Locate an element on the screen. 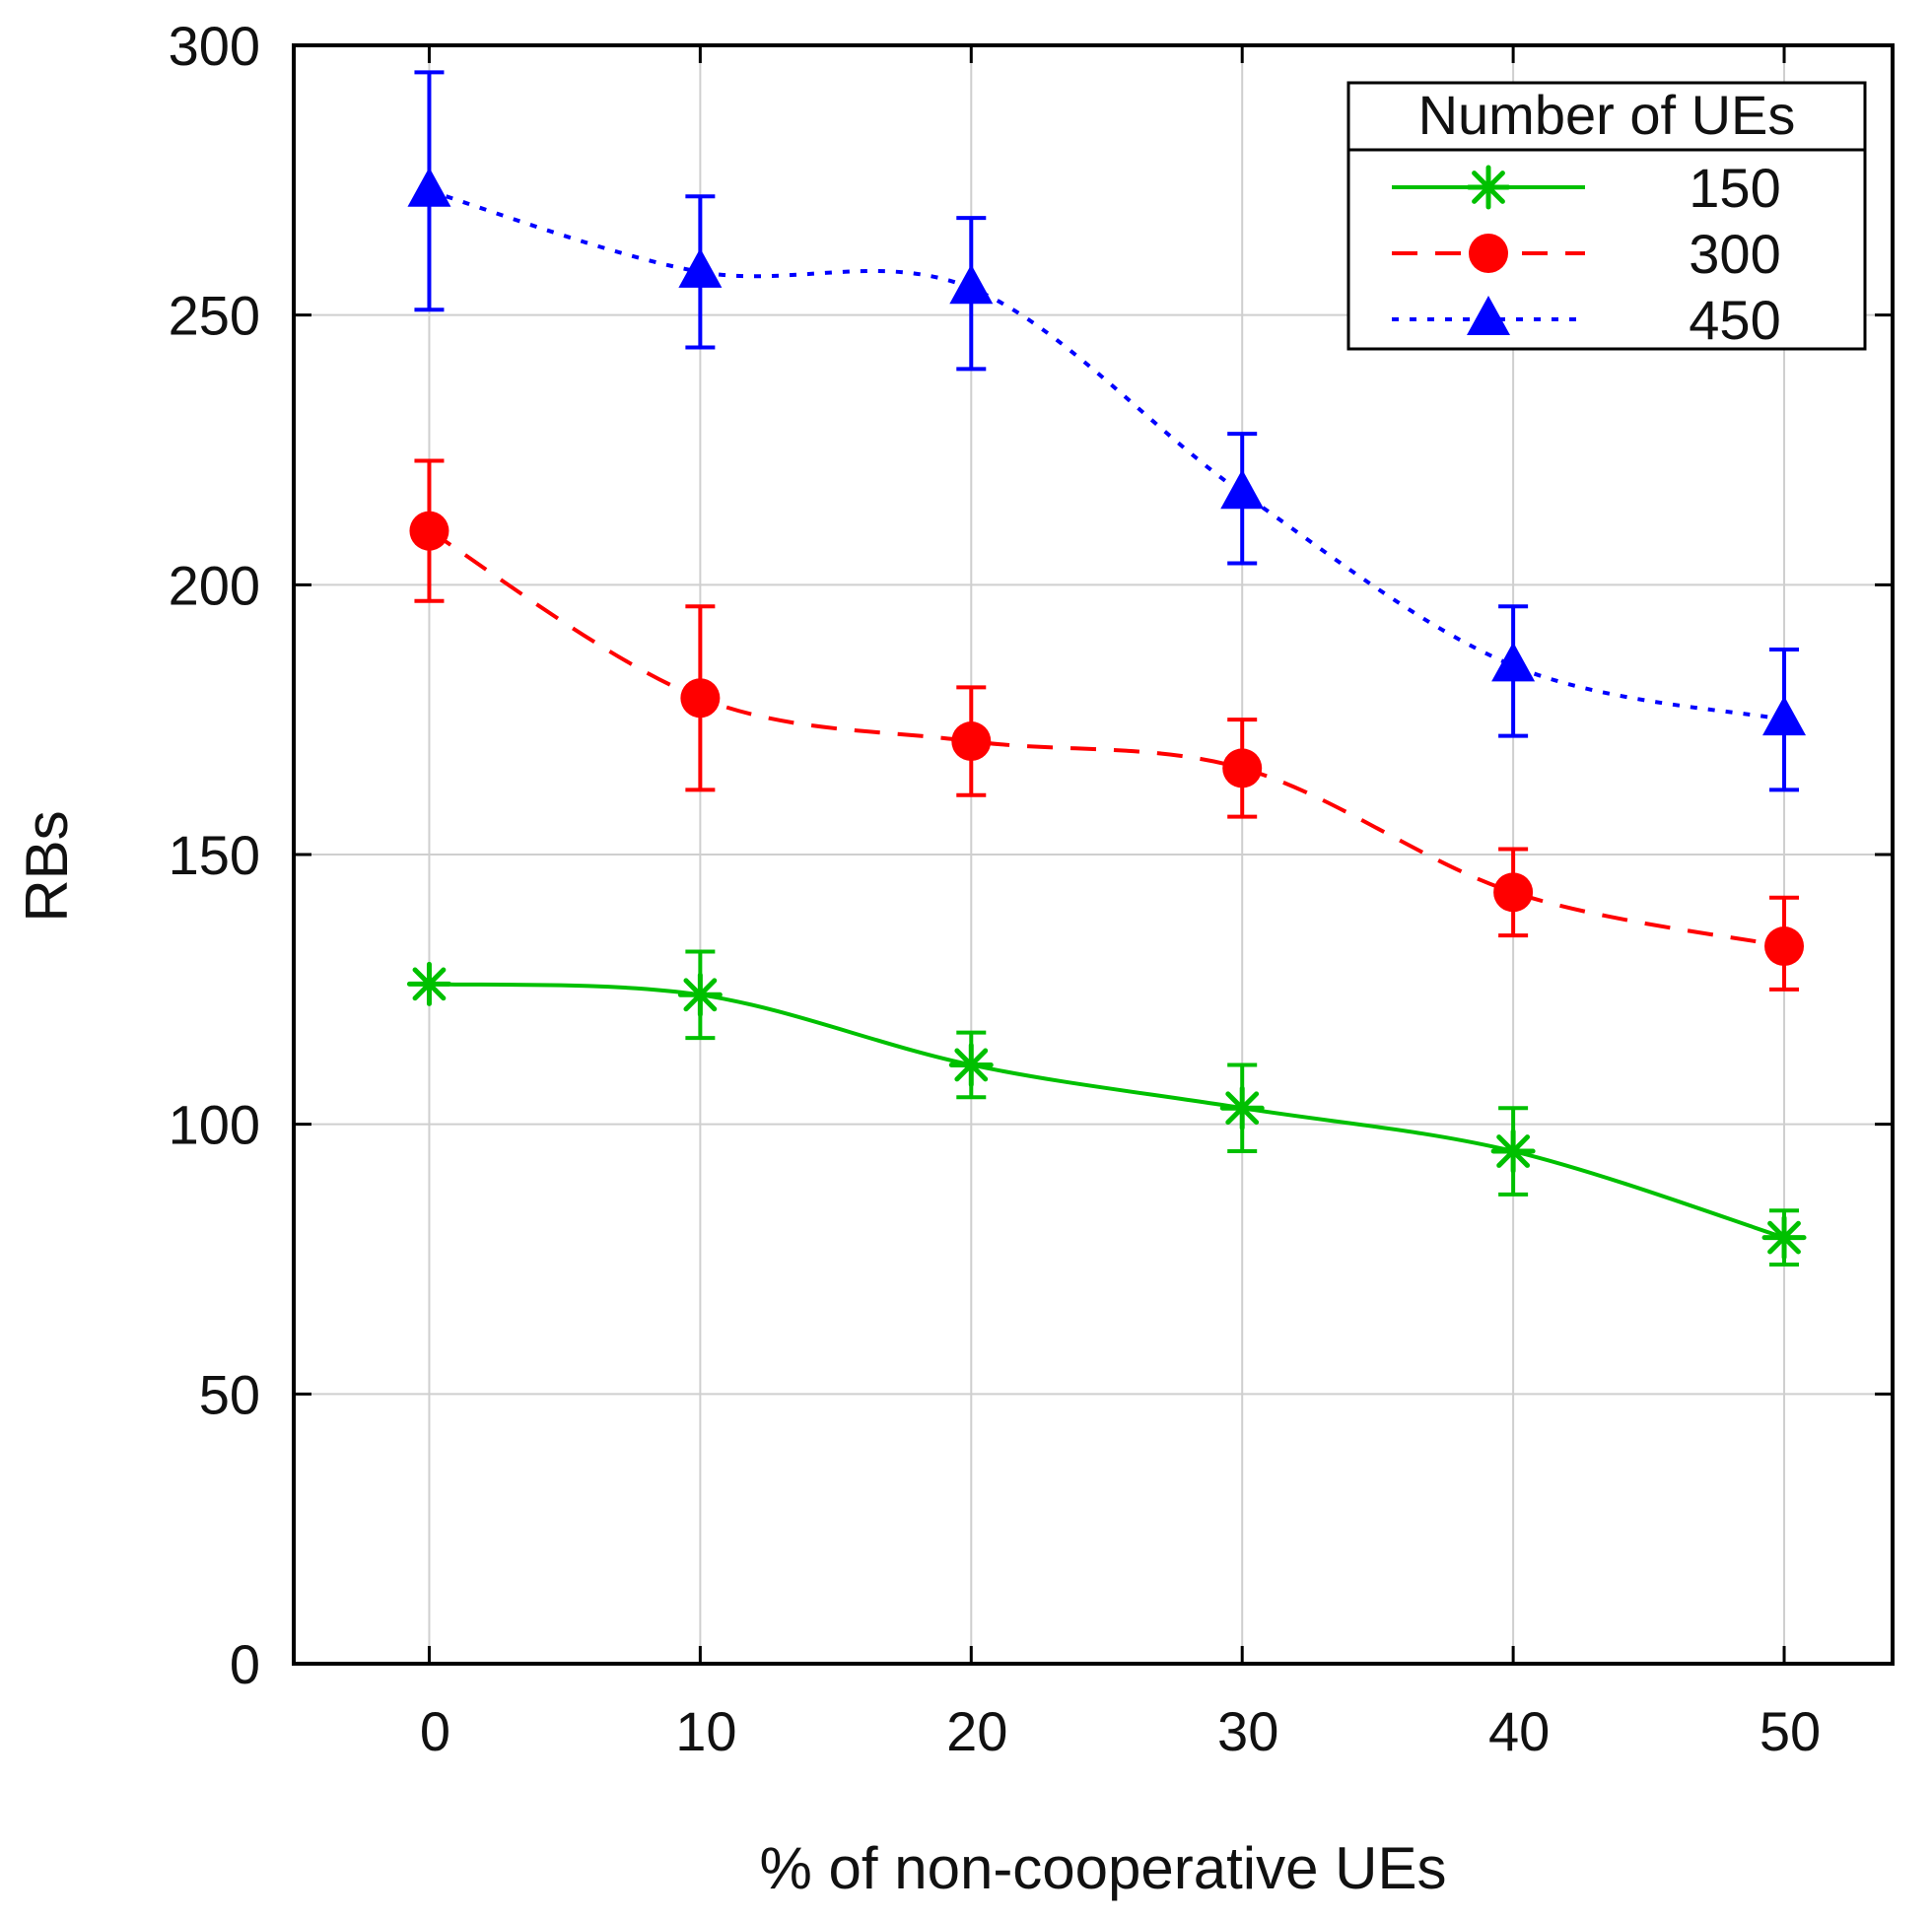 The width and height of the screenshot is (1932, 1918). x-tick-label: 30 is located at coordinates (1247, 1731).